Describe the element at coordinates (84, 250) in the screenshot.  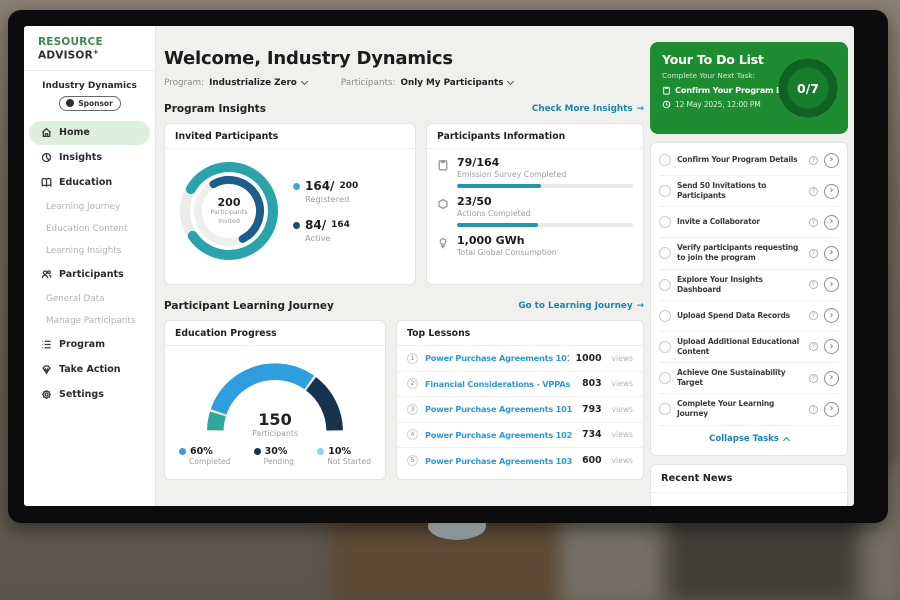
I see `sidebar-item-learning-insights: Learning Insights` at that location.